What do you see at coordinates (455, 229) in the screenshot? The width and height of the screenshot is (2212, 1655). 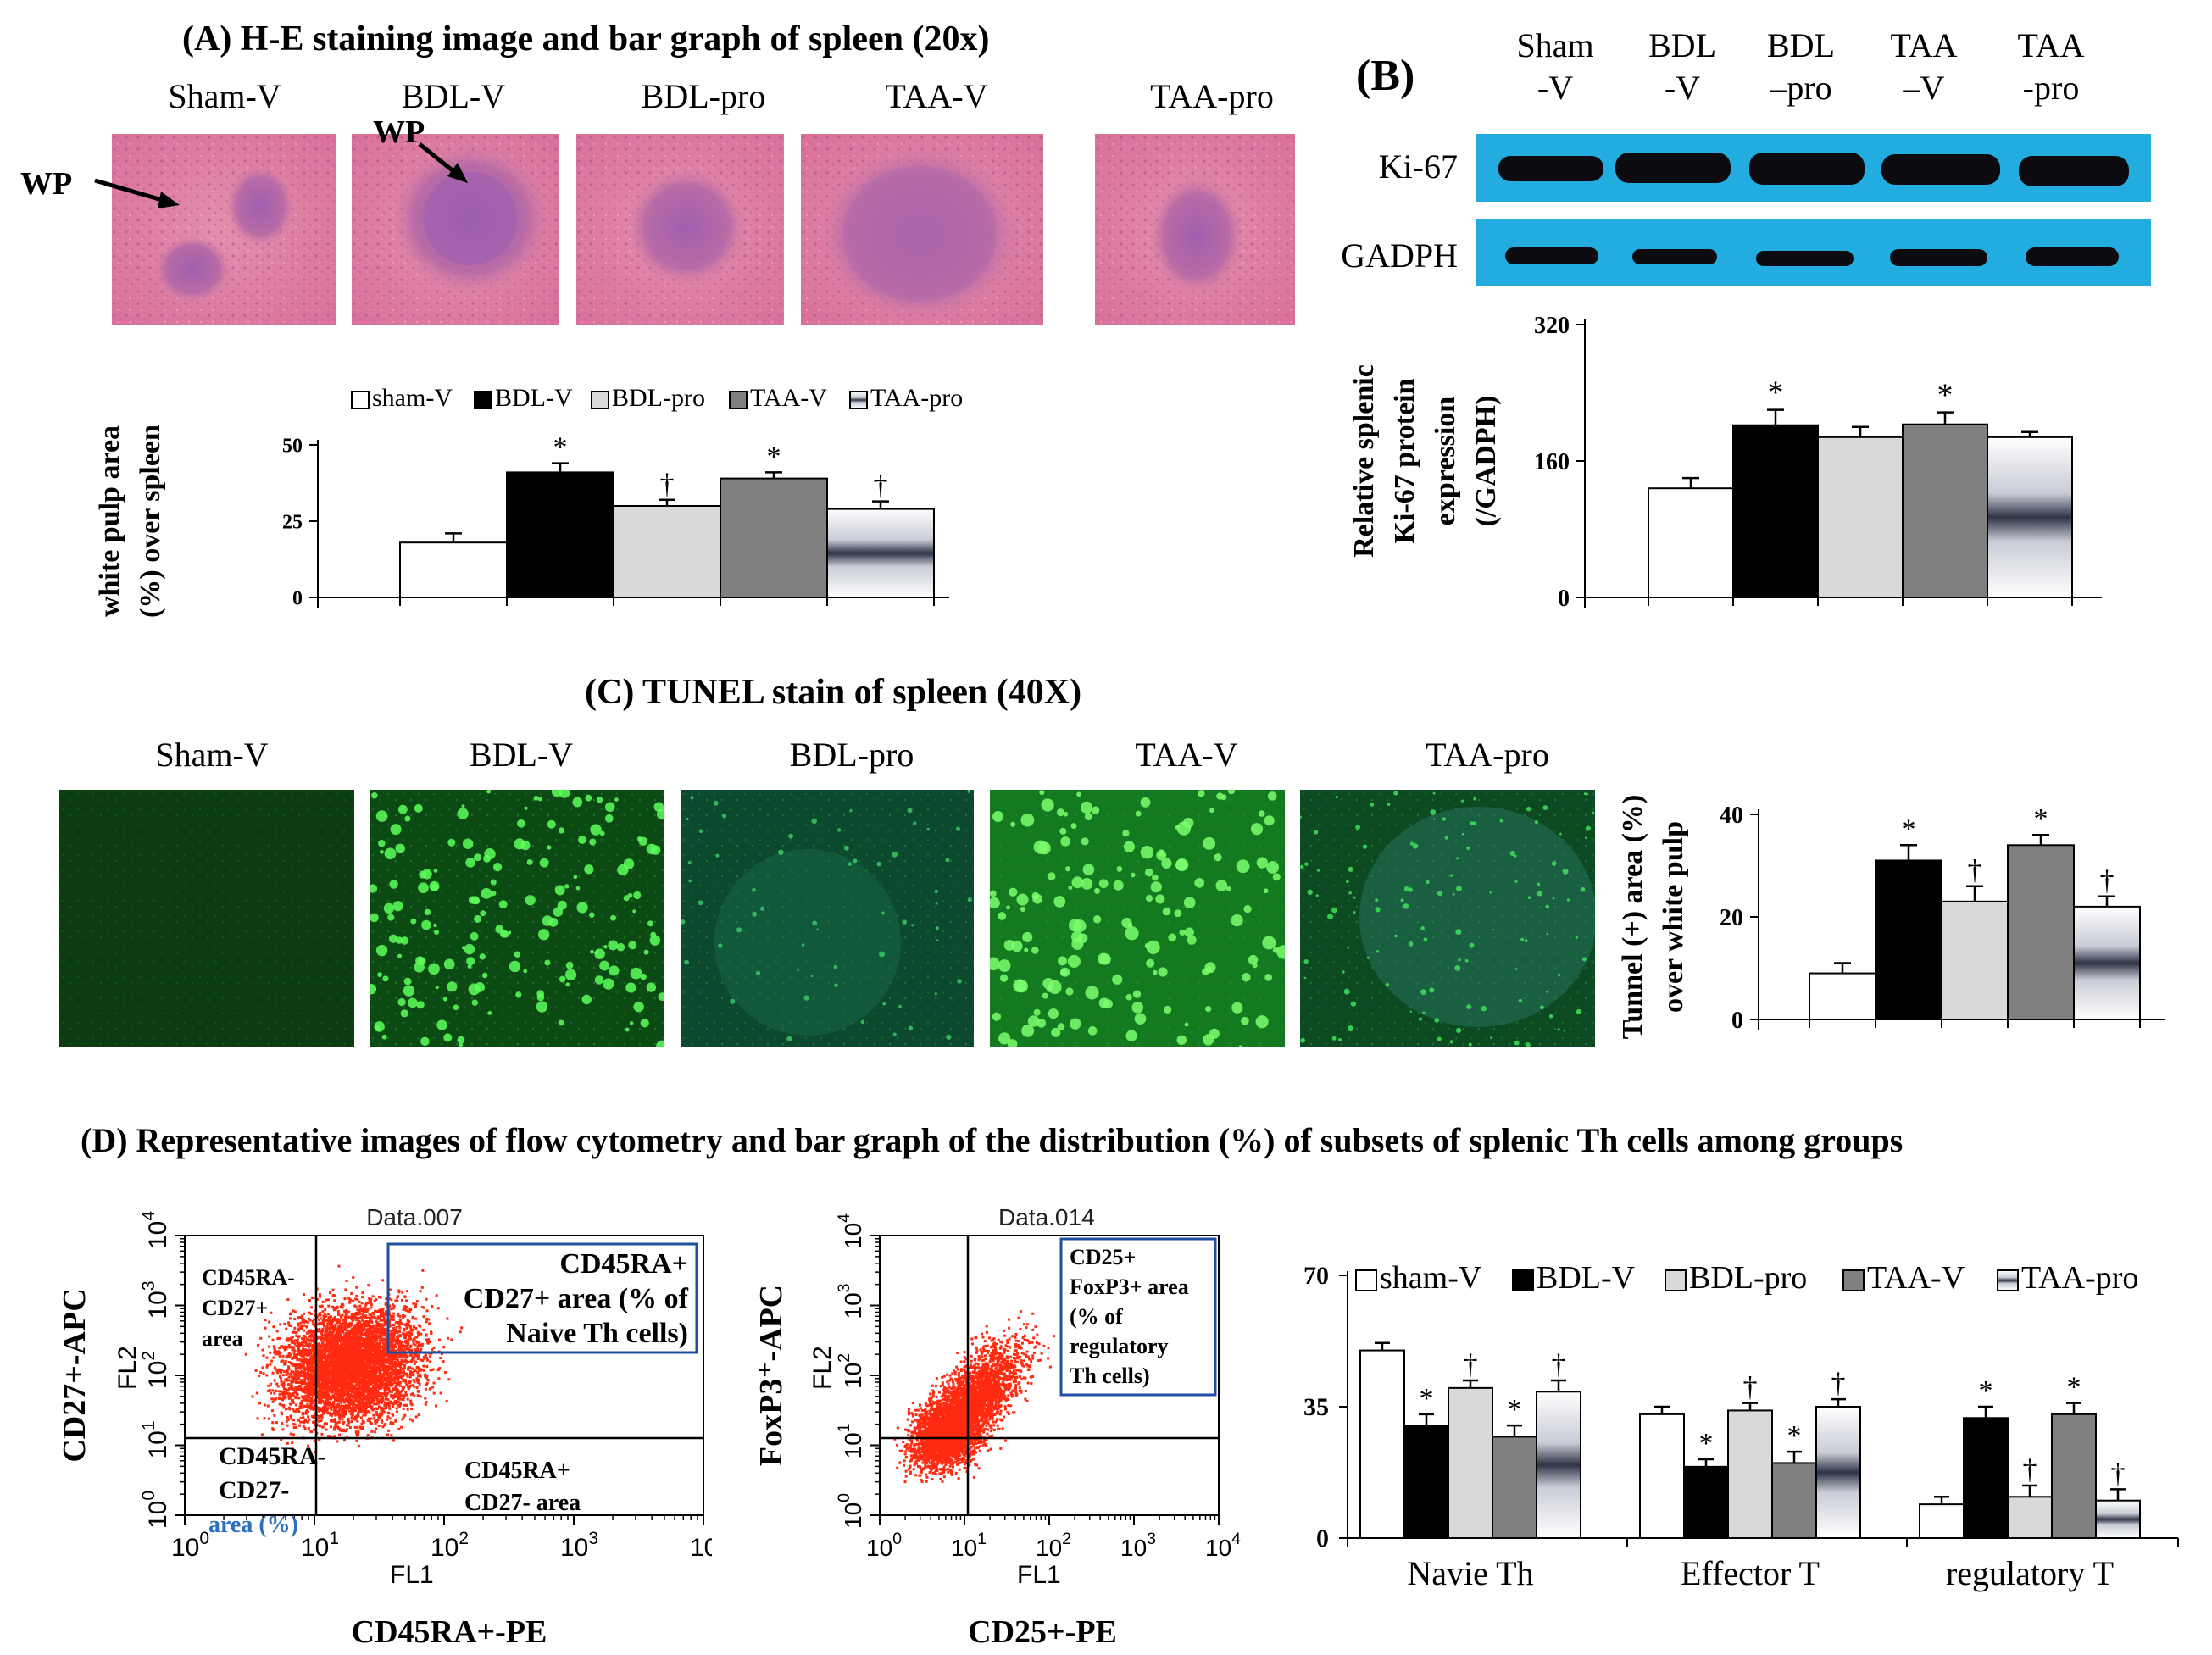 I see `he-micrograph-bdl-v` at bounding box center [455, 229].